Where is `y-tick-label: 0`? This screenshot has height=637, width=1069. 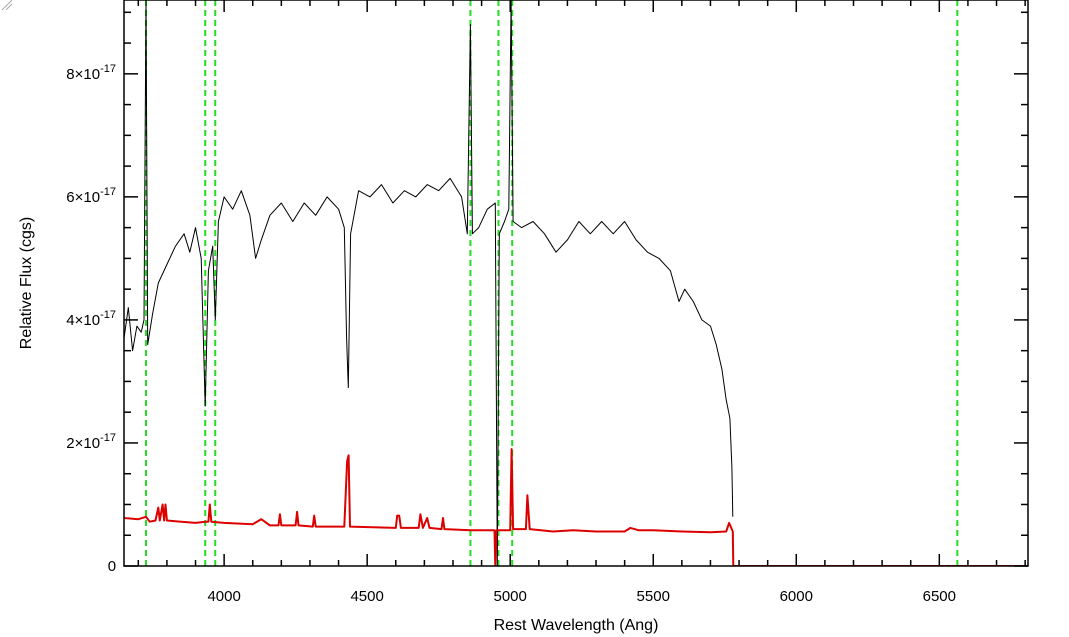 y-tick-label: 0 is located at coordinates (112, 566).